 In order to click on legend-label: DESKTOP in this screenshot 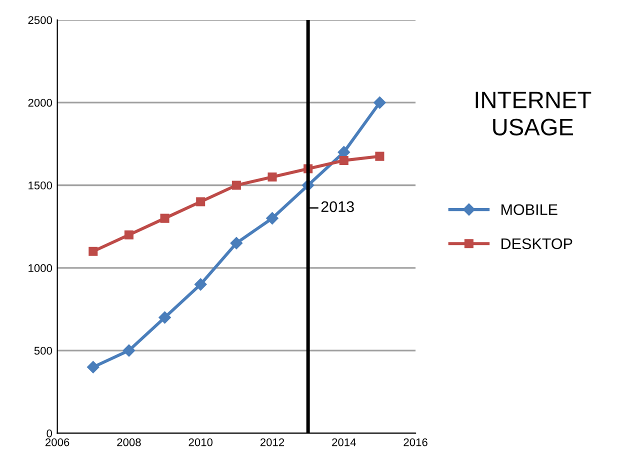, I will do `click(537, 244)`.